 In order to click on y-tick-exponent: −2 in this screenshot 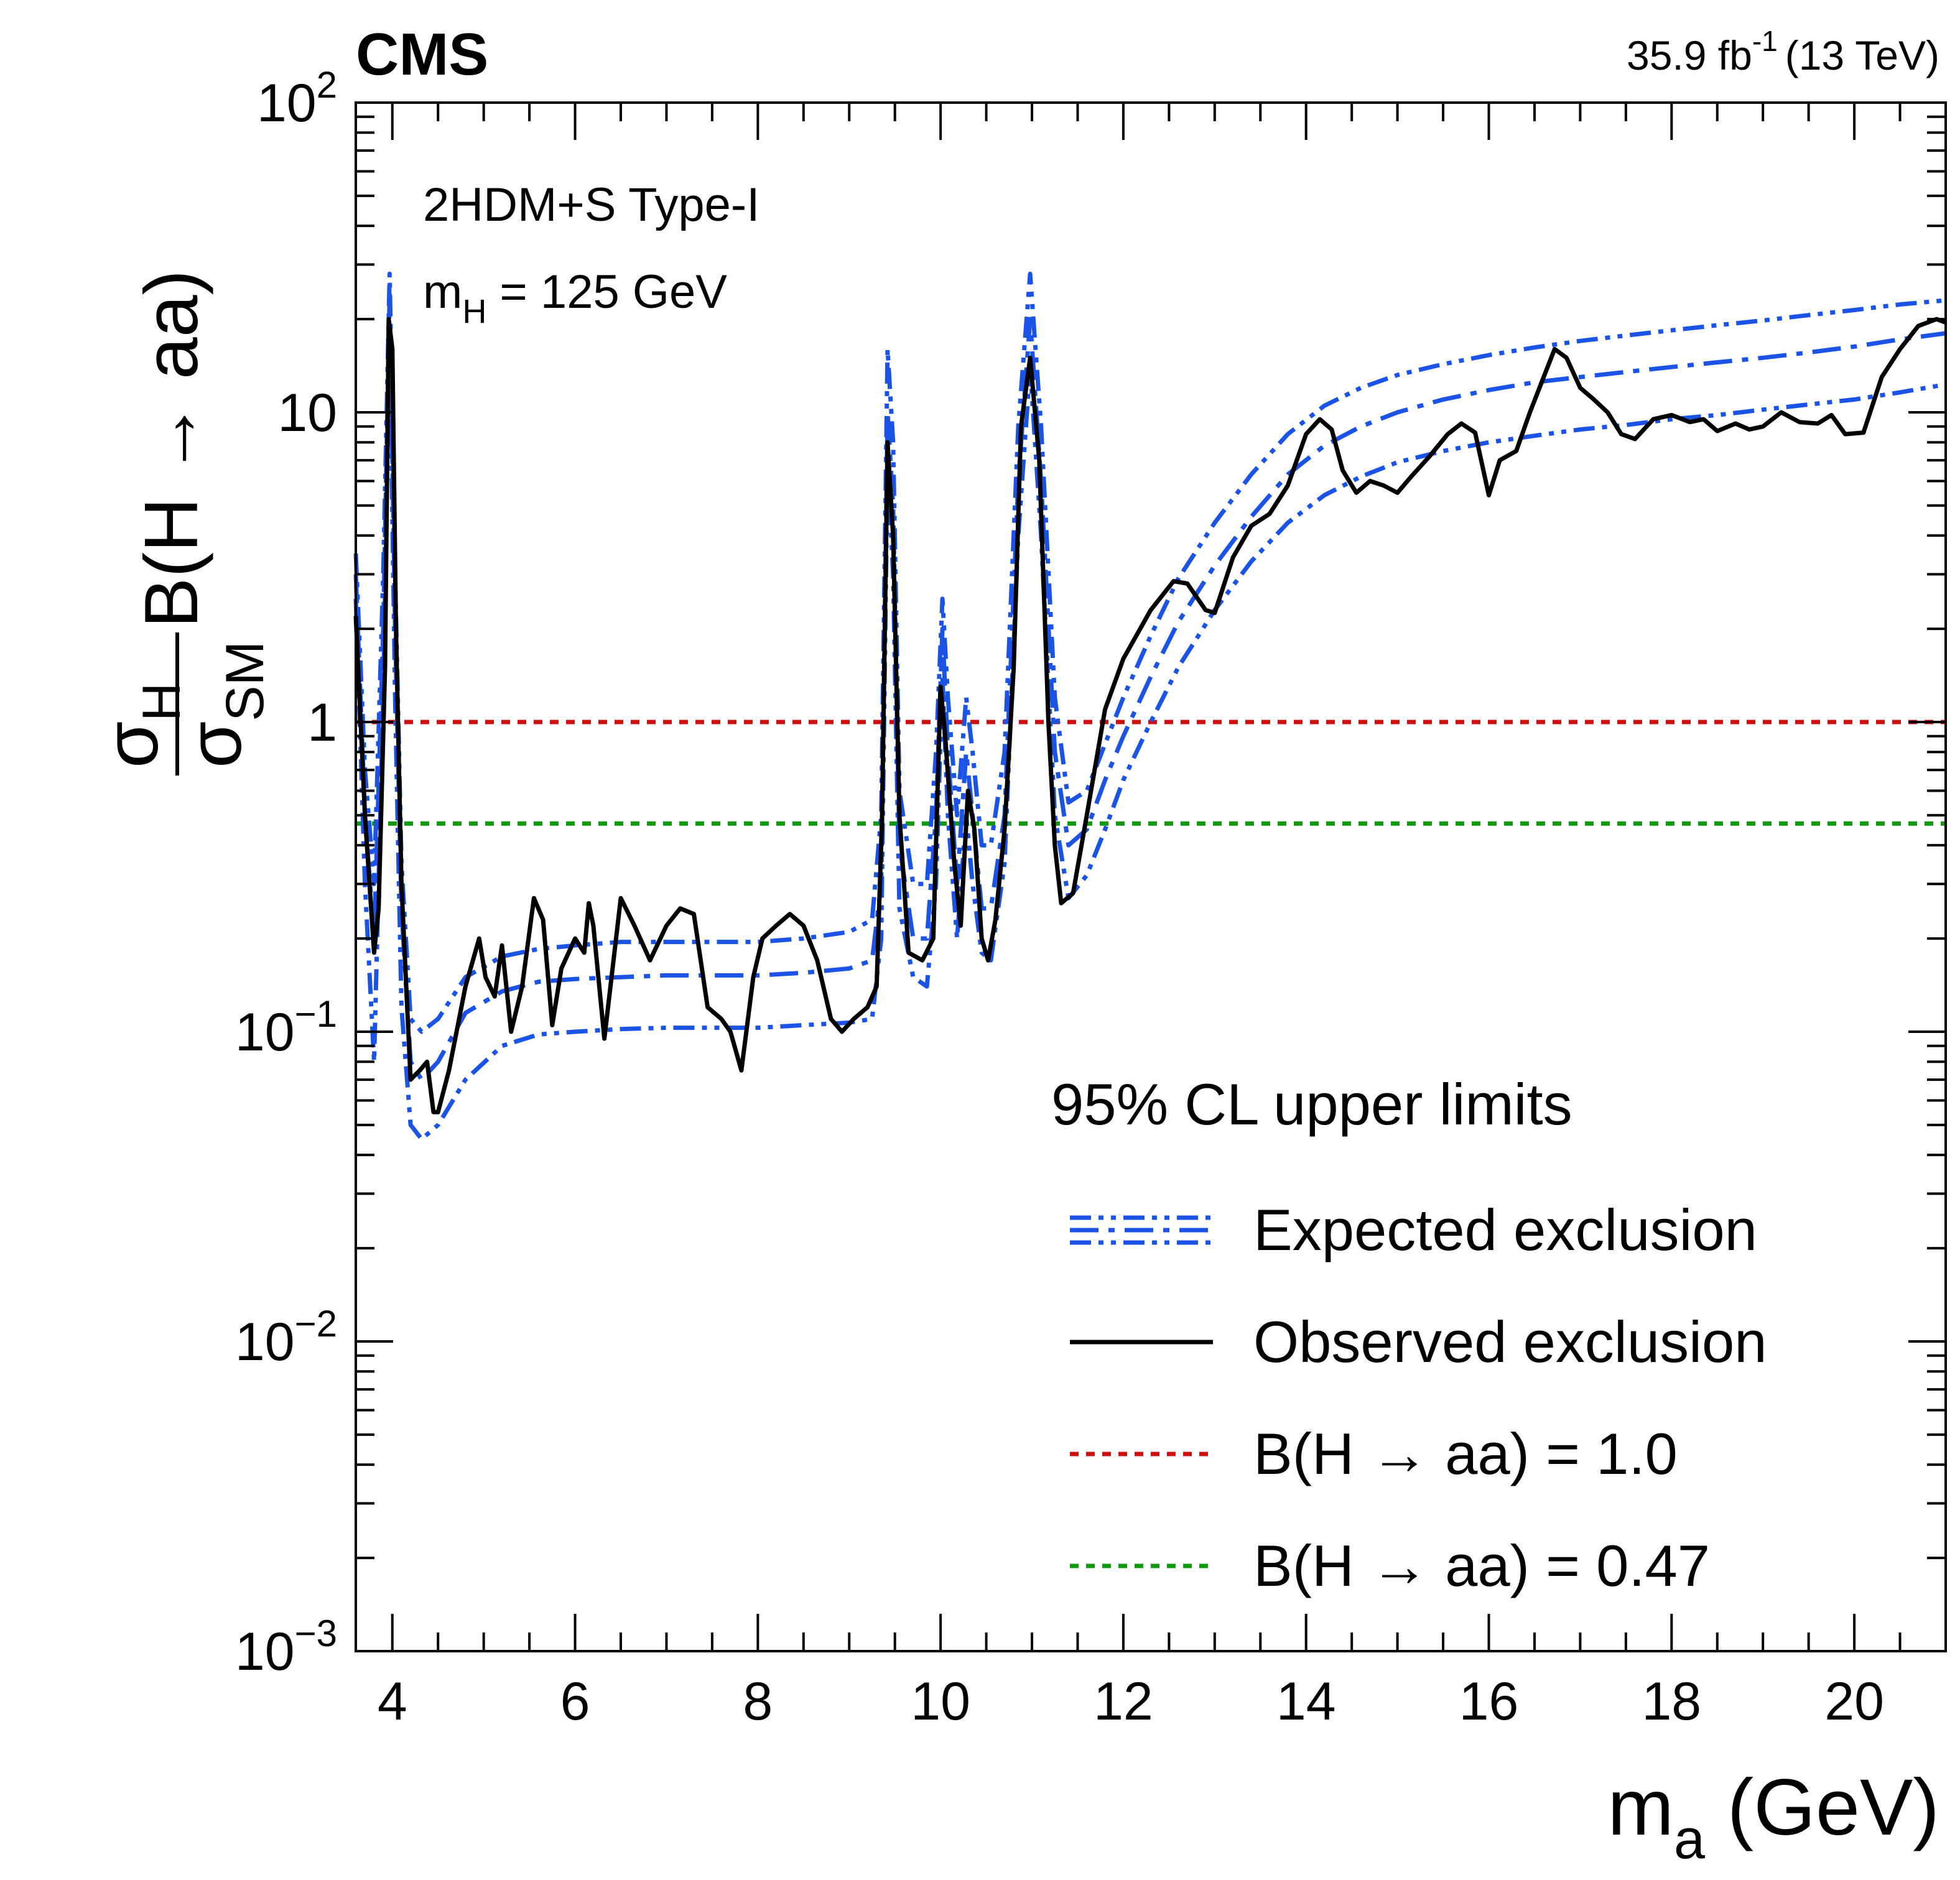, I will do `click(316, 1324)`.